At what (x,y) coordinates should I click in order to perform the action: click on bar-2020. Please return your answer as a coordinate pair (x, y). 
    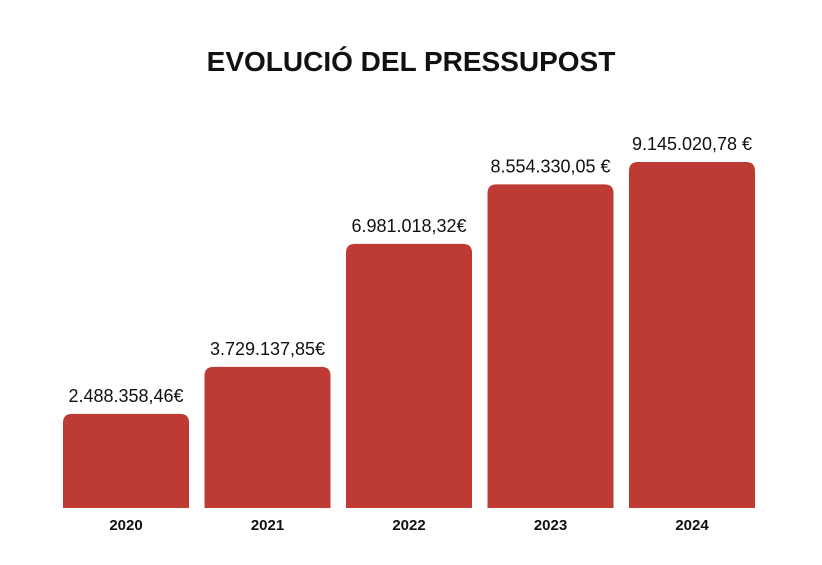
    Looking at the image, I should click on (126, 460).